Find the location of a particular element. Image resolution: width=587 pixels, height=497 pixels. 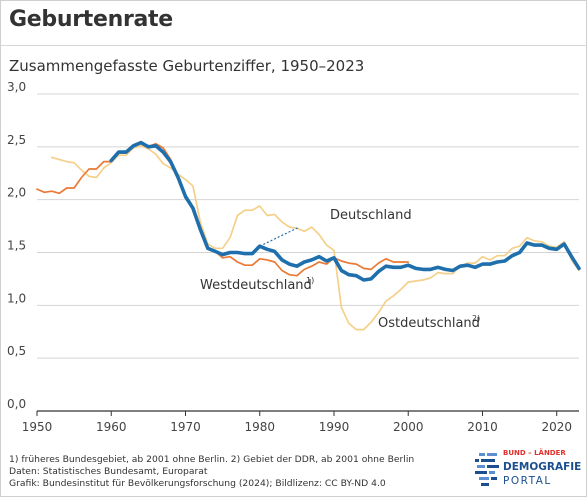

y-tick-label: 2,5 is located at coordinates (16, 140).